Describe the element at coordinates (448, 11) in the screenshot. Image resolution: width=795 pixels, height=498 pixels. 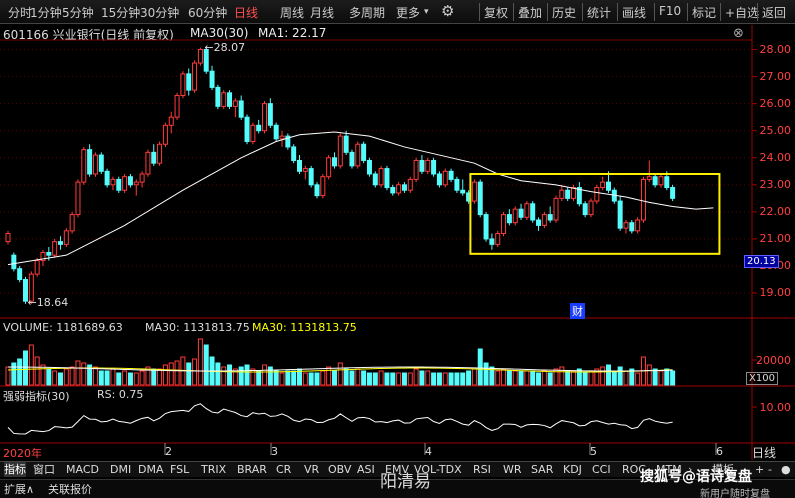
I see `gear-icon: ⚙` at that location.